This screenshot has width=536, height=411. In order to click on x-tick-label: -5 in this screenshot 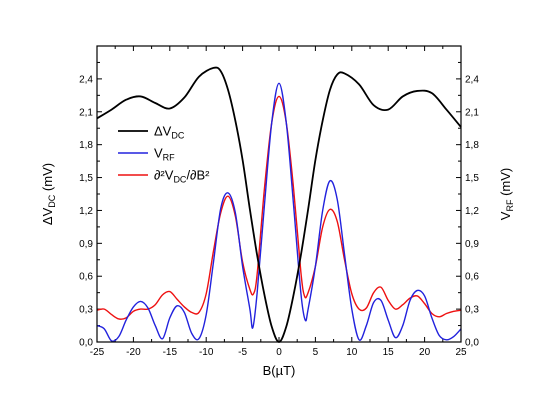, I will do `click(242, 352)`.